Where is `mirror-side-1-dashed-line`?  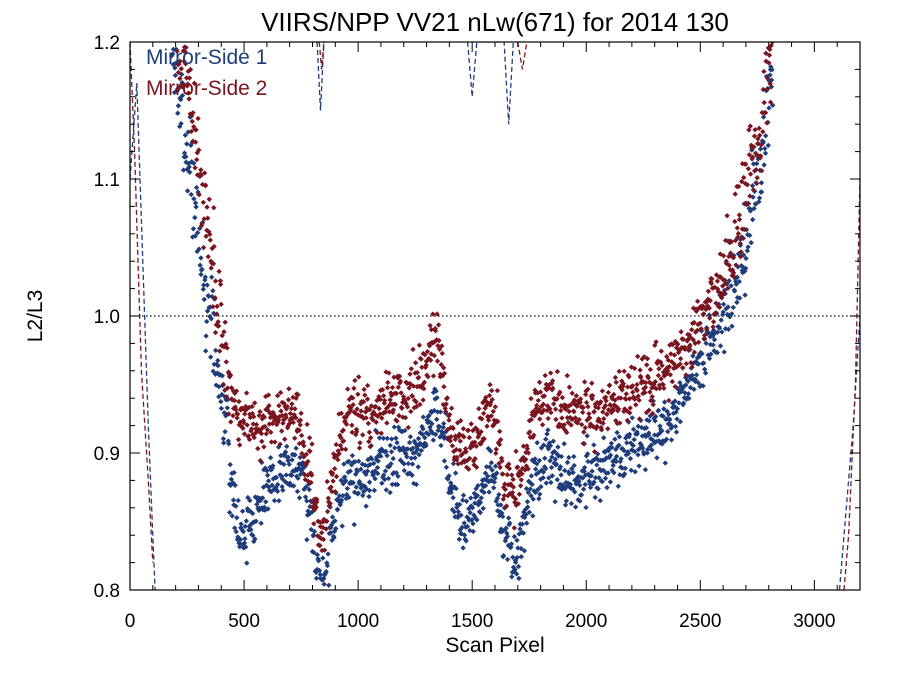 mirror-side-1-dashed-line is located at coordinates (320, 76).